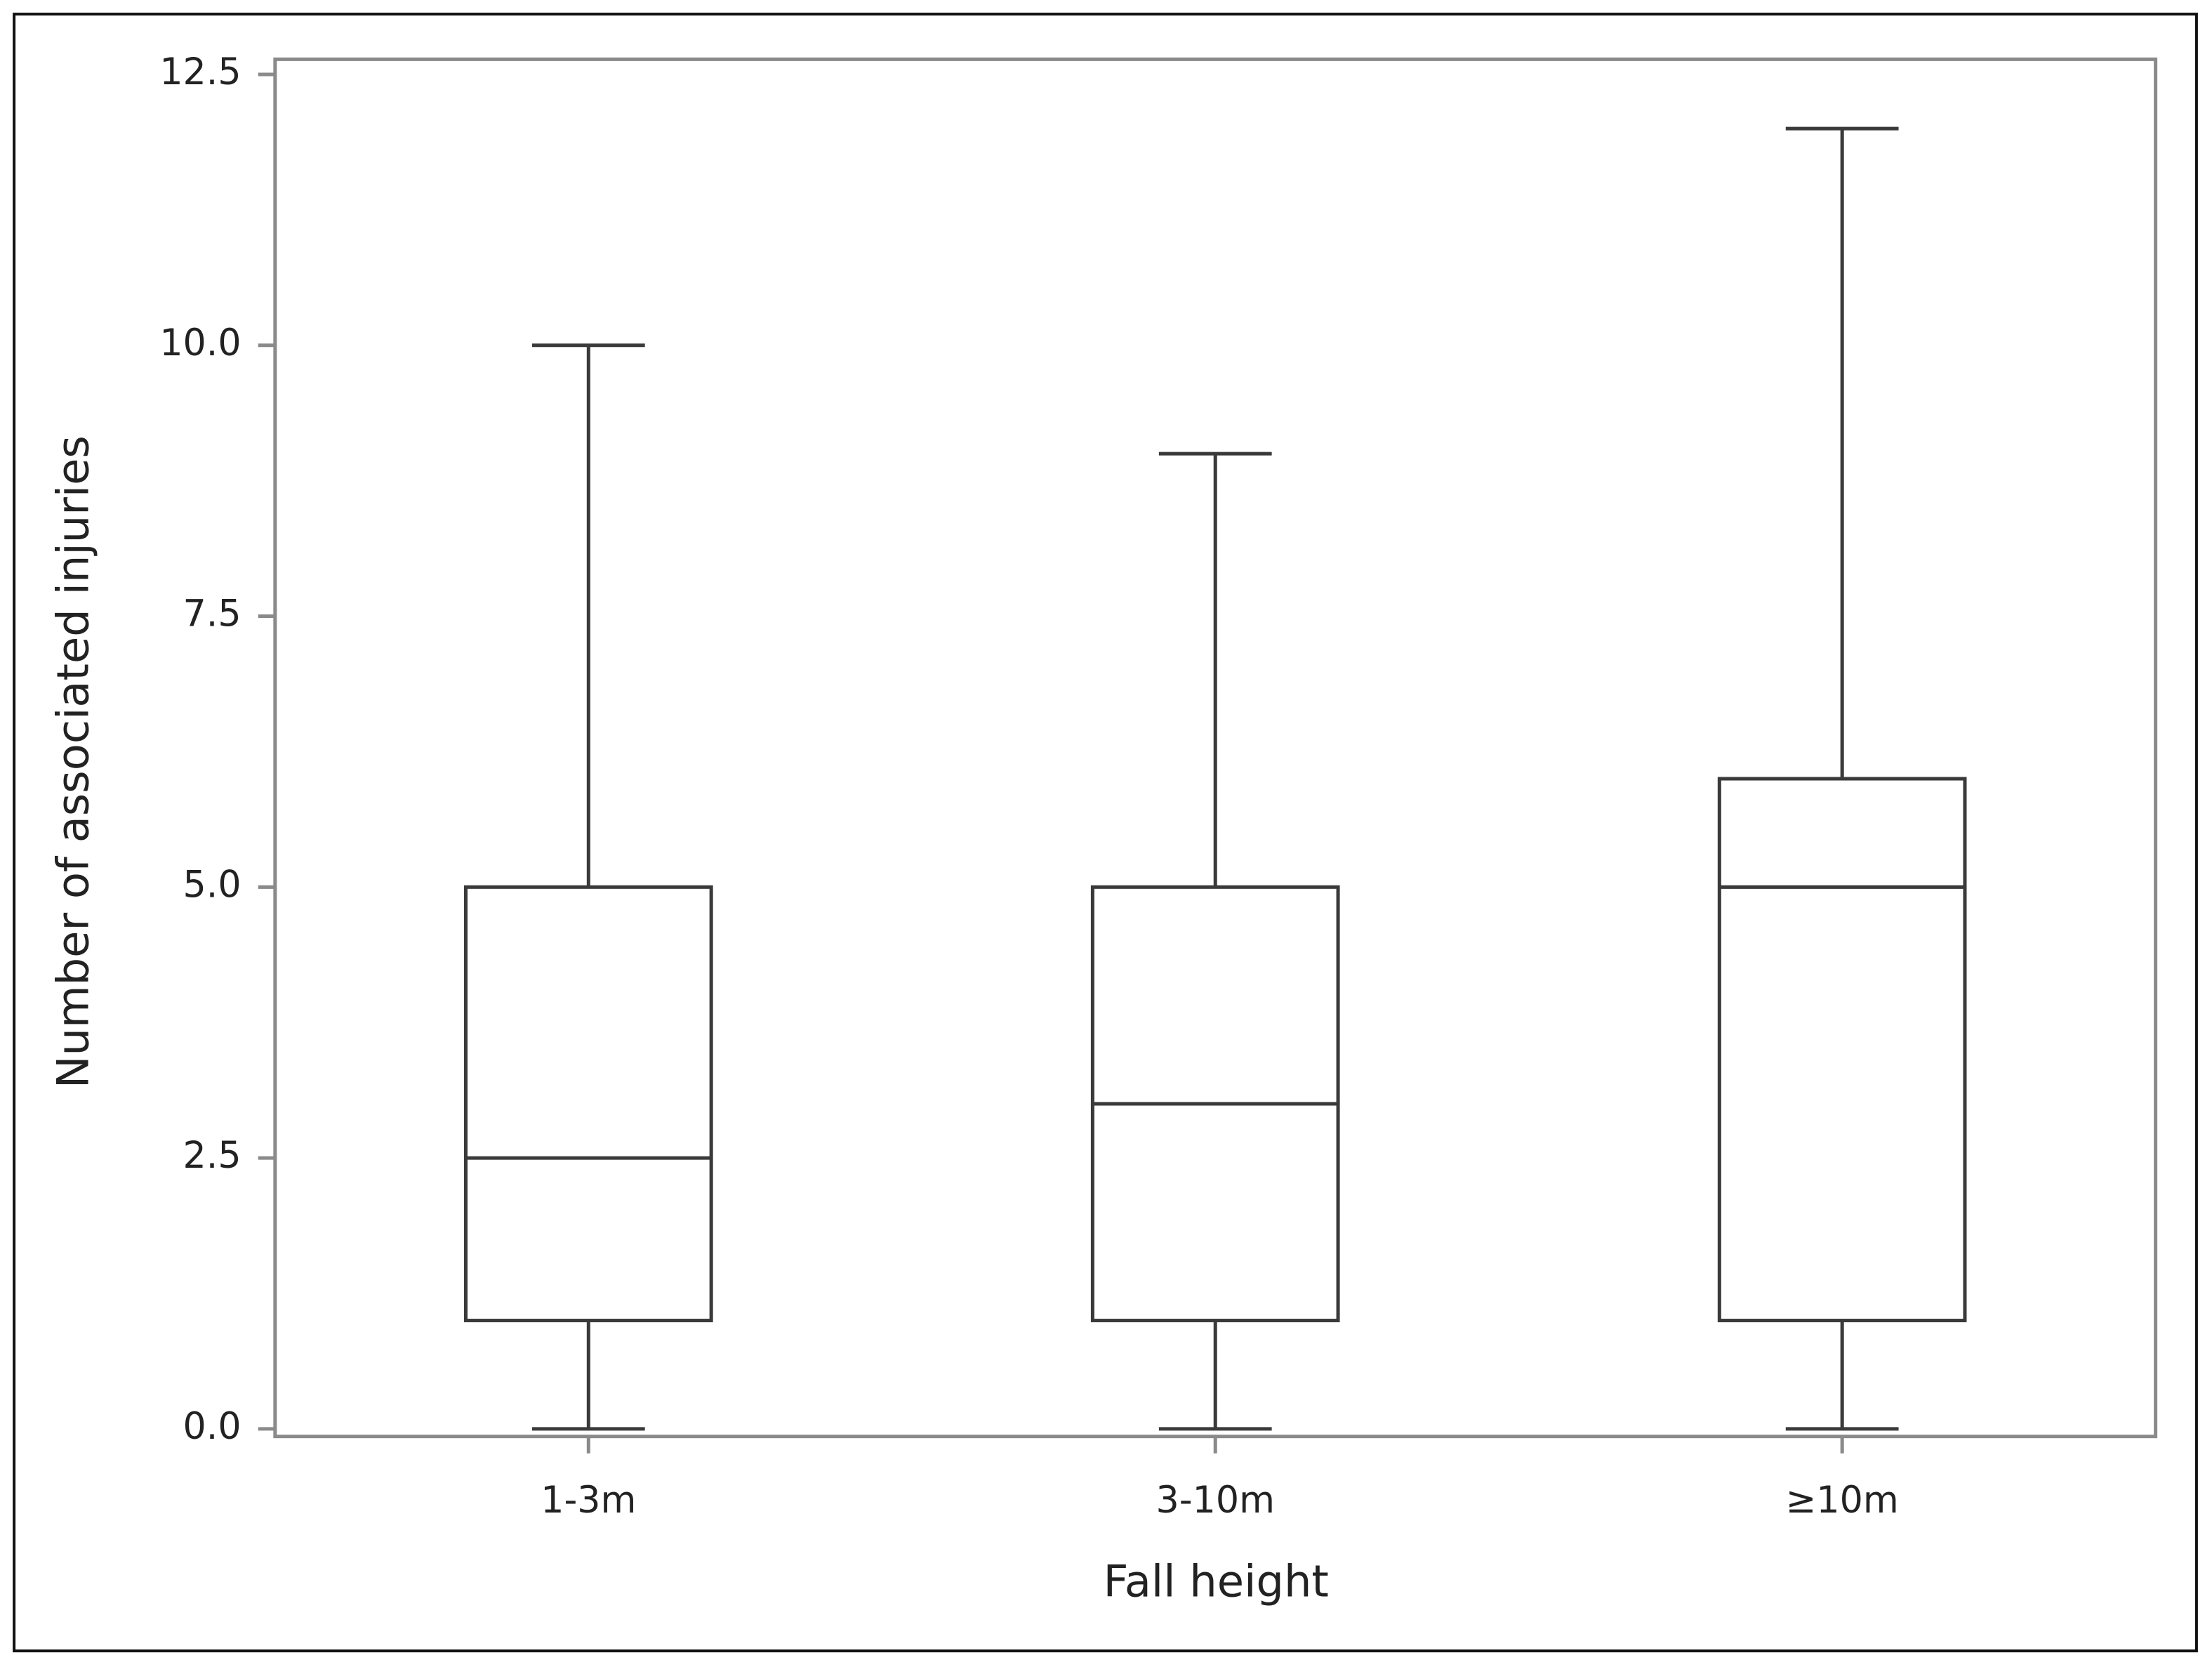  I want to click on x-axis-label: Fall height, so click(1217, 1581).